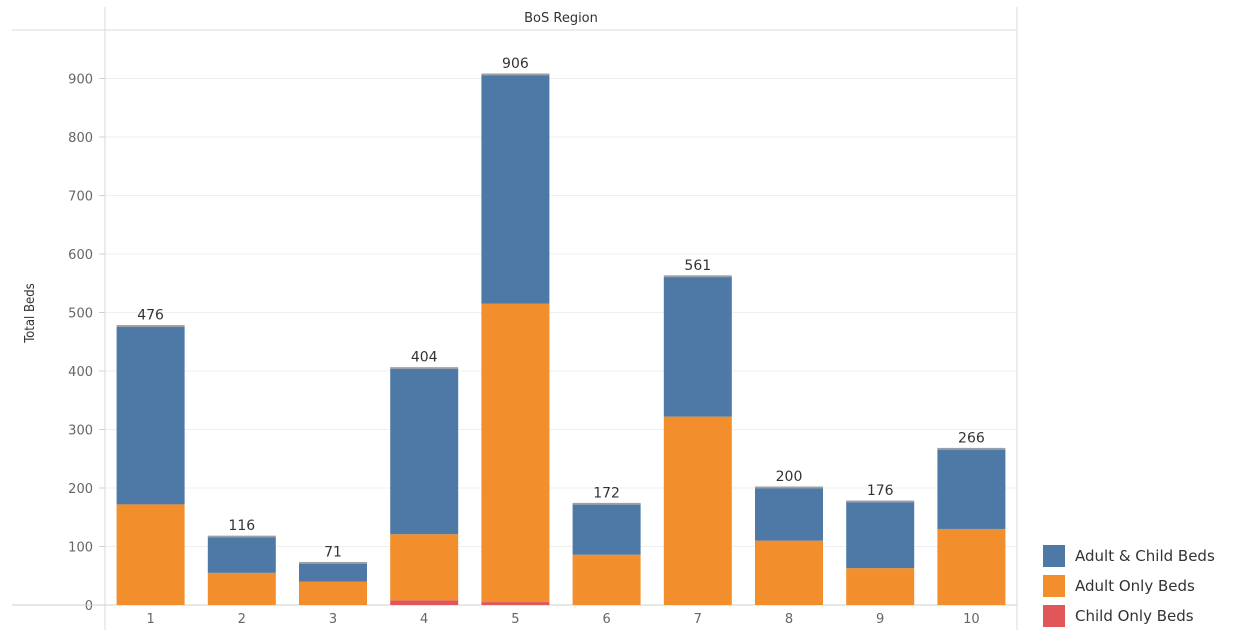 Image resolution: width=1243 pixels, height=631 pixels. Describe the element at coordinates (789, 619) in the screenshot. I see `x-tick-label-8: 8` at that location.